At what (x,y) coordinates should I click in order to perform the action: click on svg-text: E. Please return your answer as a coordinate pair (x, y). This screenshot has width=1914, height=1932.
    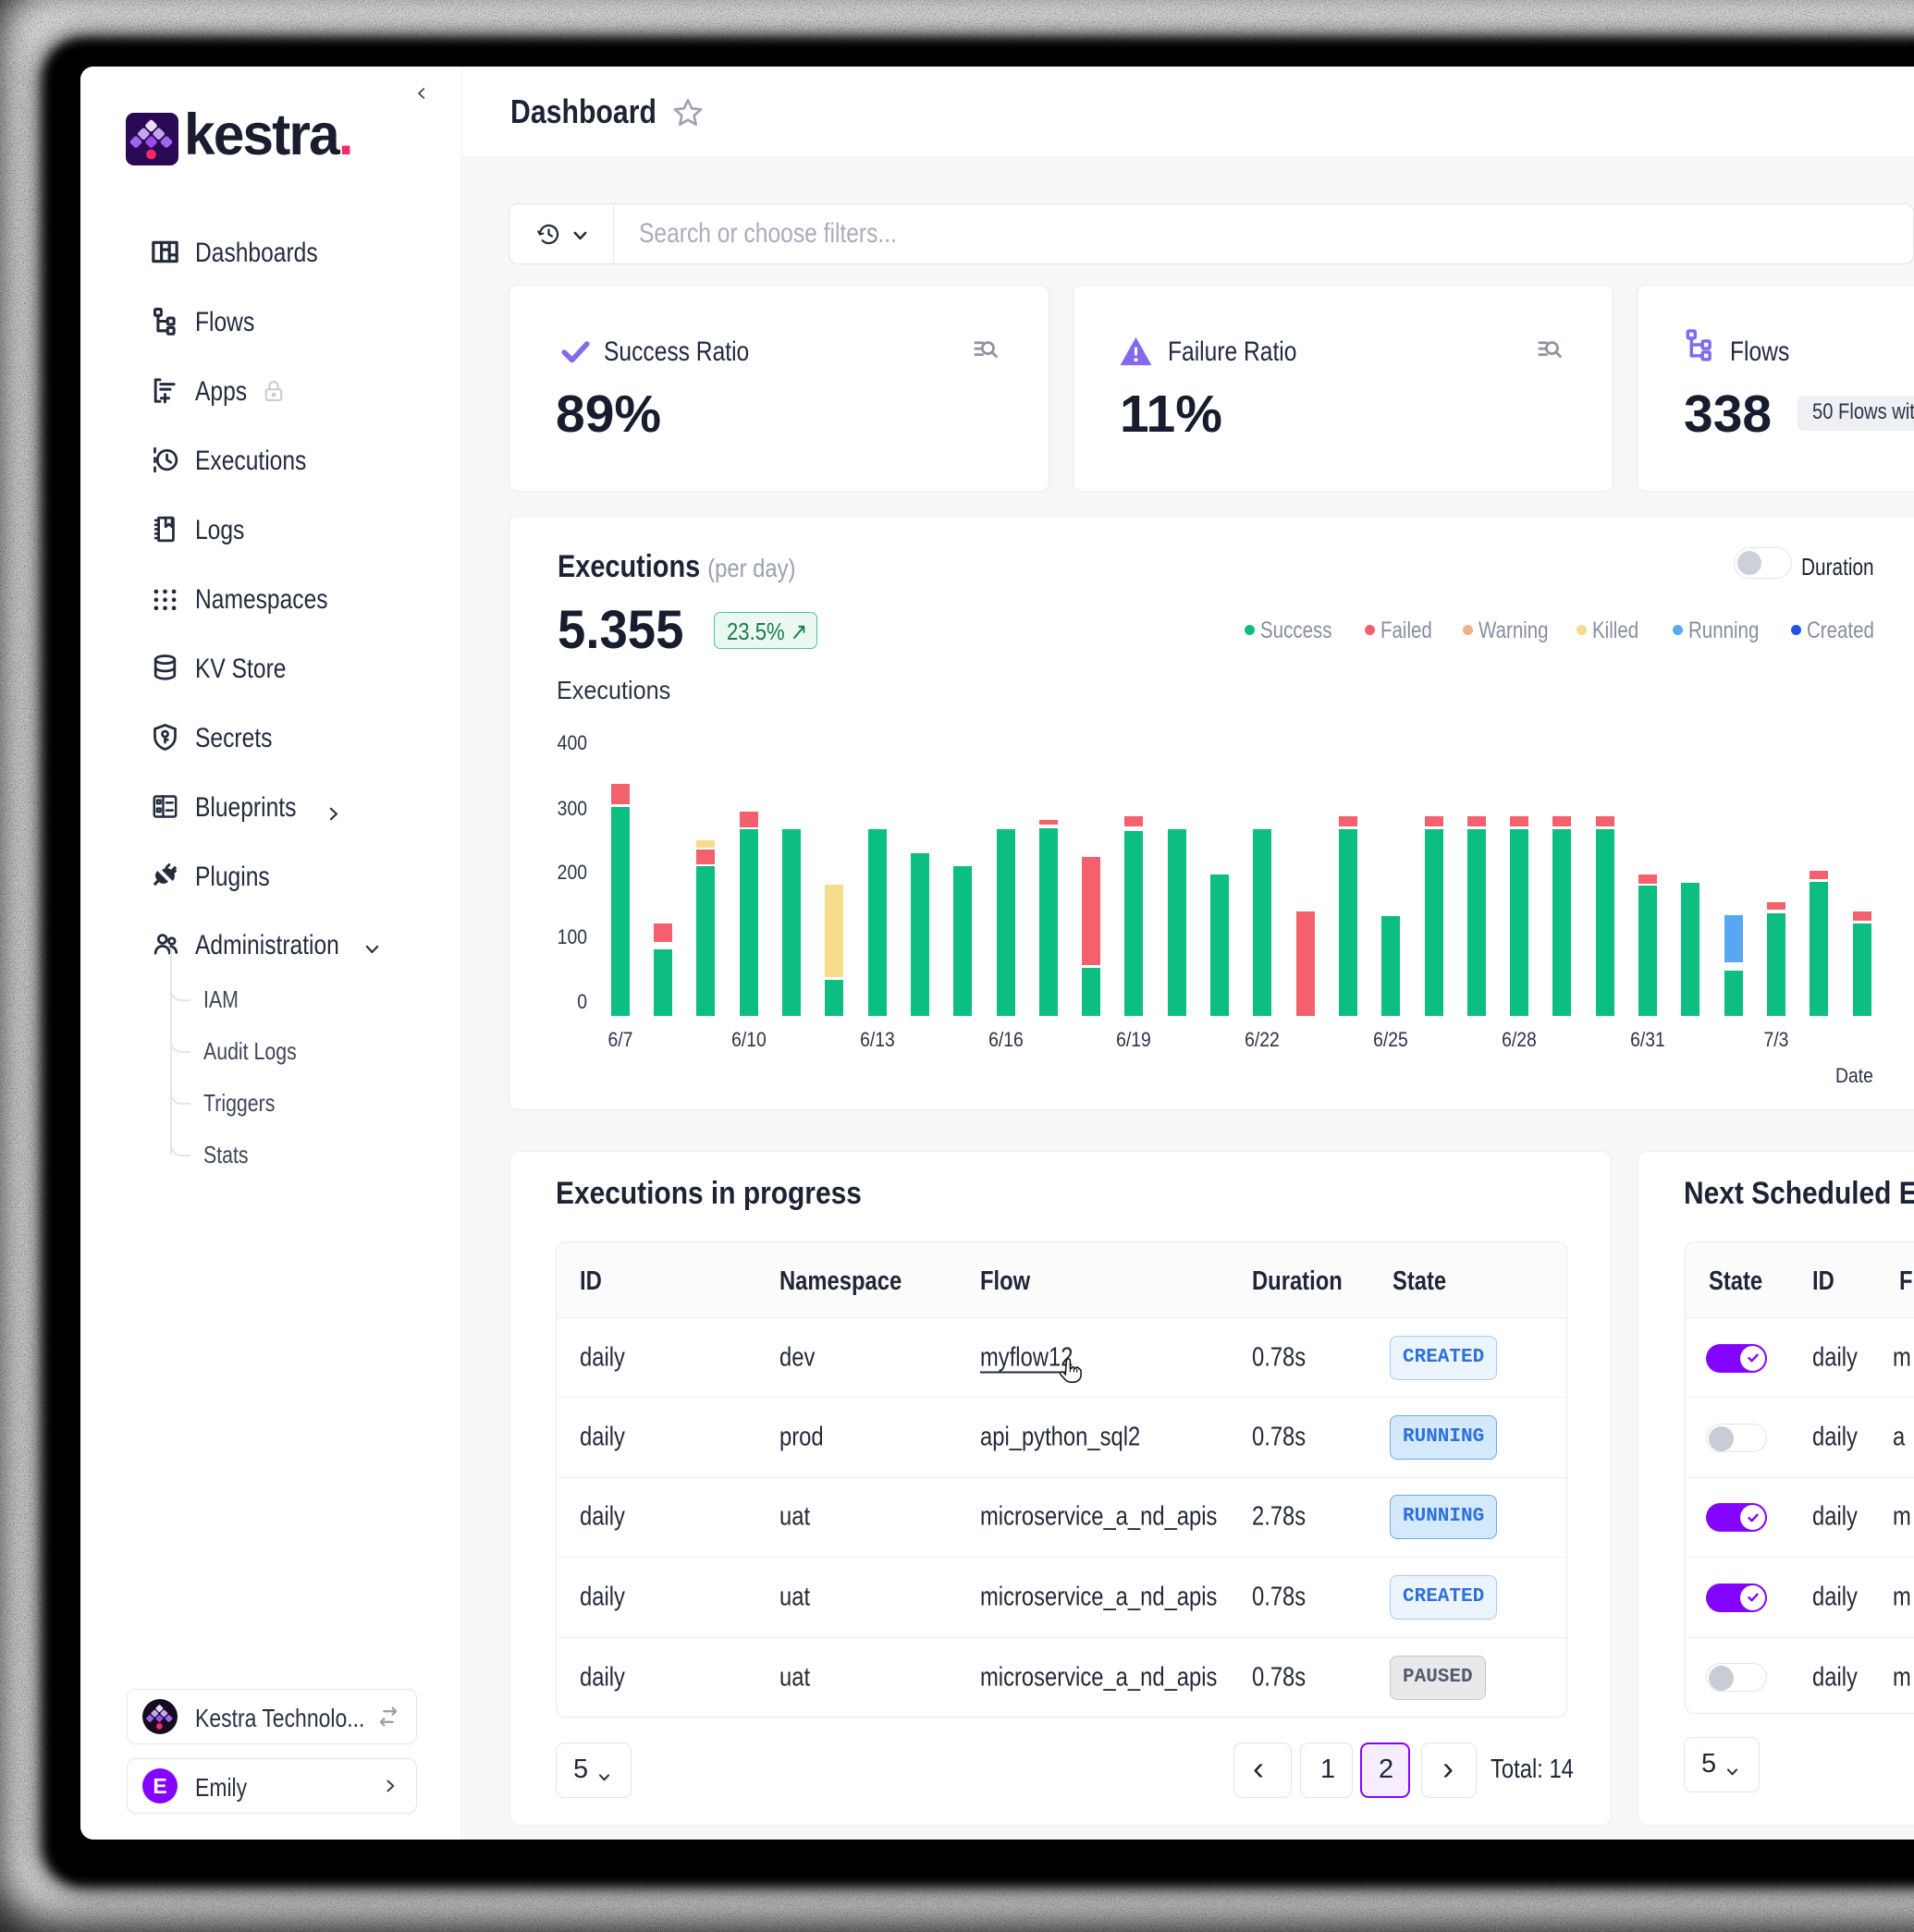
    Looking at the image, I should click on (159, 1786).